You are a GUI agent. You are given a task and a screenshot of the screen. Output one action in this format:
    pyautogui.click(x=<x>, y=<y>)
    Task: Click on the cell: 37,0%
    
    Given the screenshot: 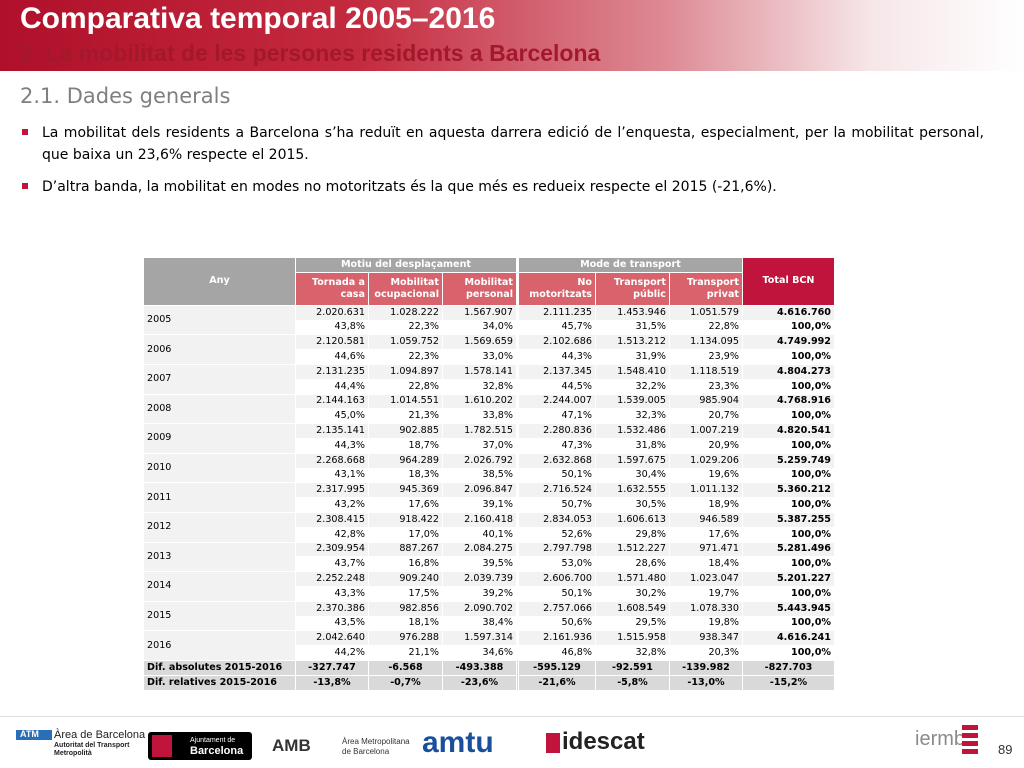 What is the action you would take?
    pyautogui.click(x=479, y=445)
    